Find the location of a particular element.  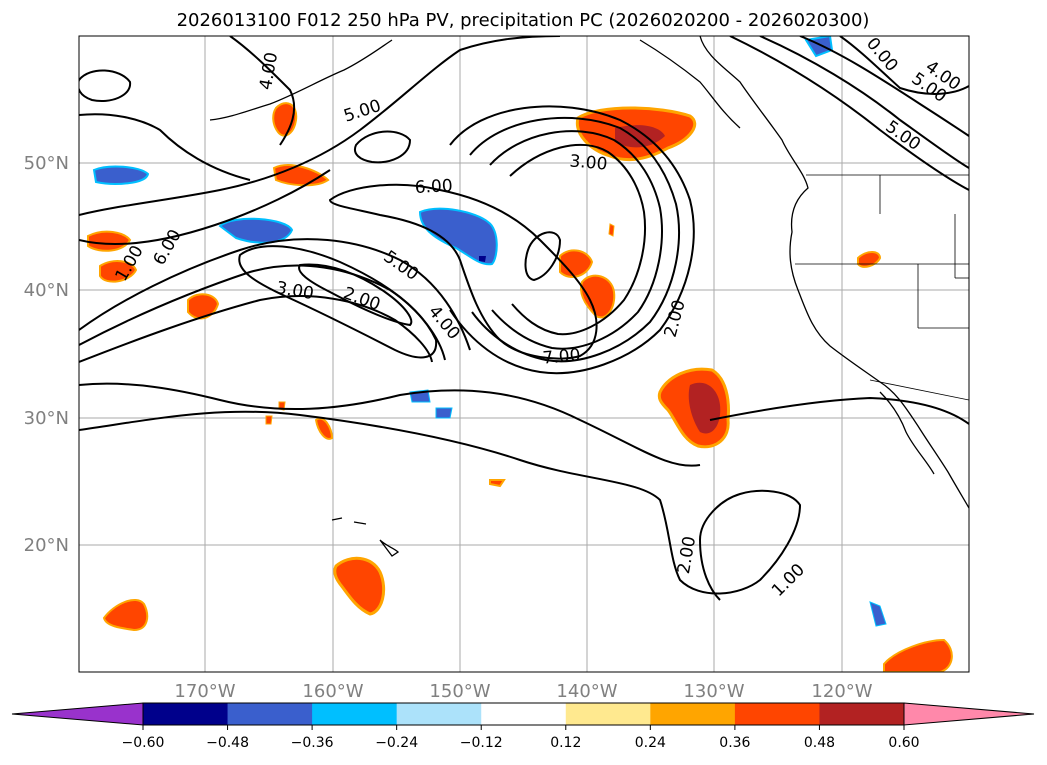

colorbar-tick-label: −0.60 is located at coordinates (143, 743).